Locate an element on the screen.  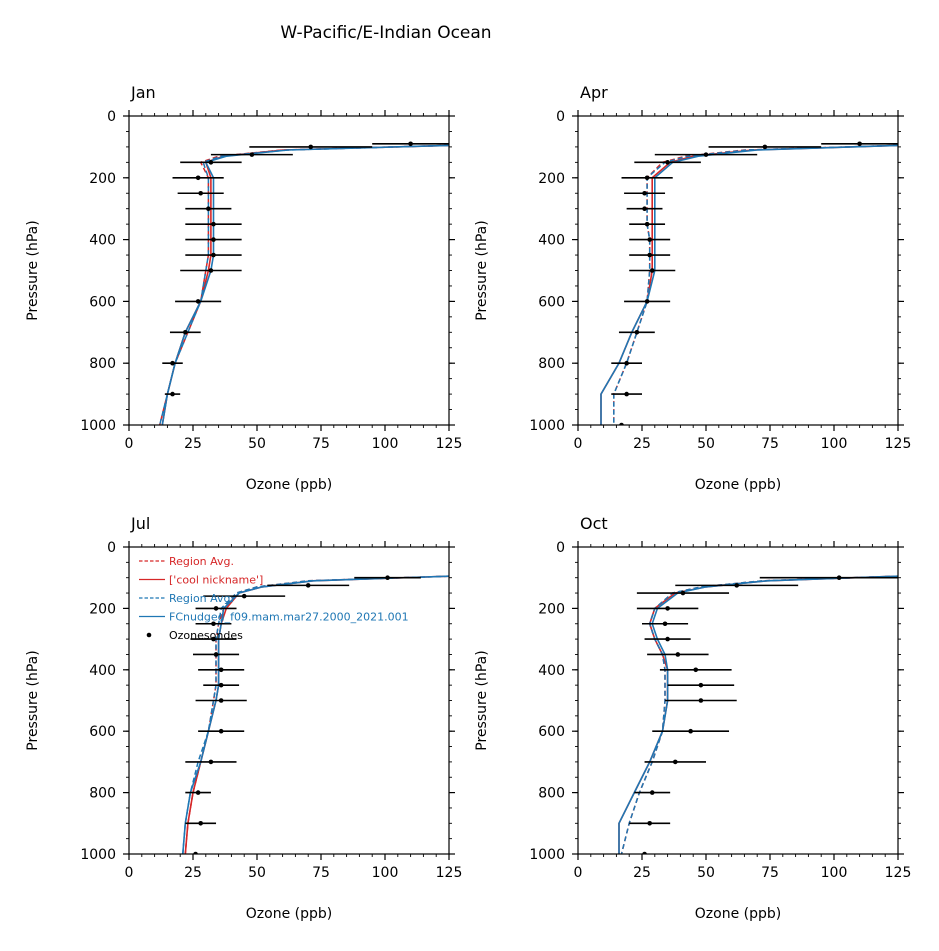
figure-title: W-Pacific/E-Indian Ocean is located at coordinates (385, 33).